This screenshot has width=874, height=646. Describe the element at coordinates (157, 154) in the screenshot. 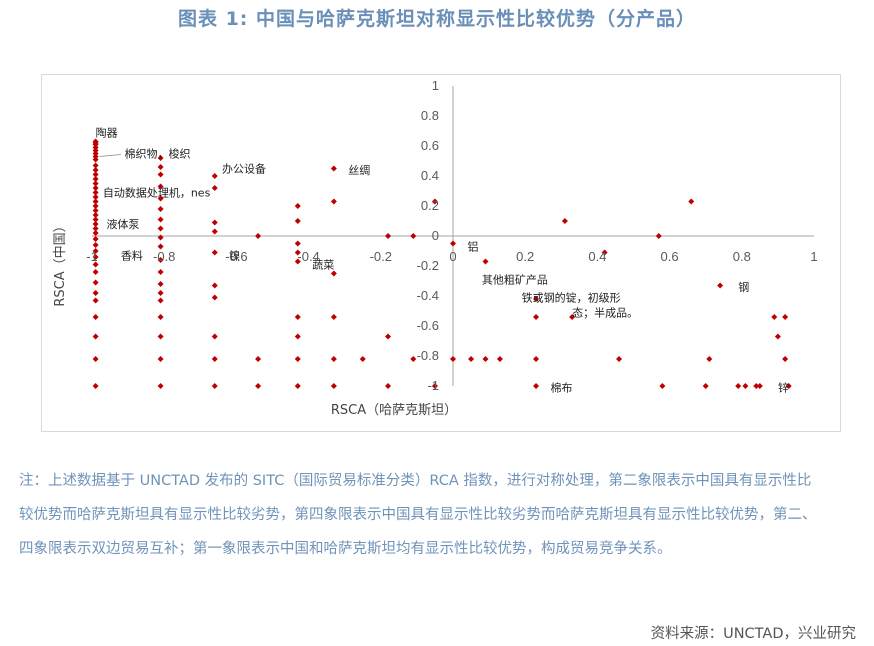

I see `point-annotation: 棉织物，梭织` at that location.